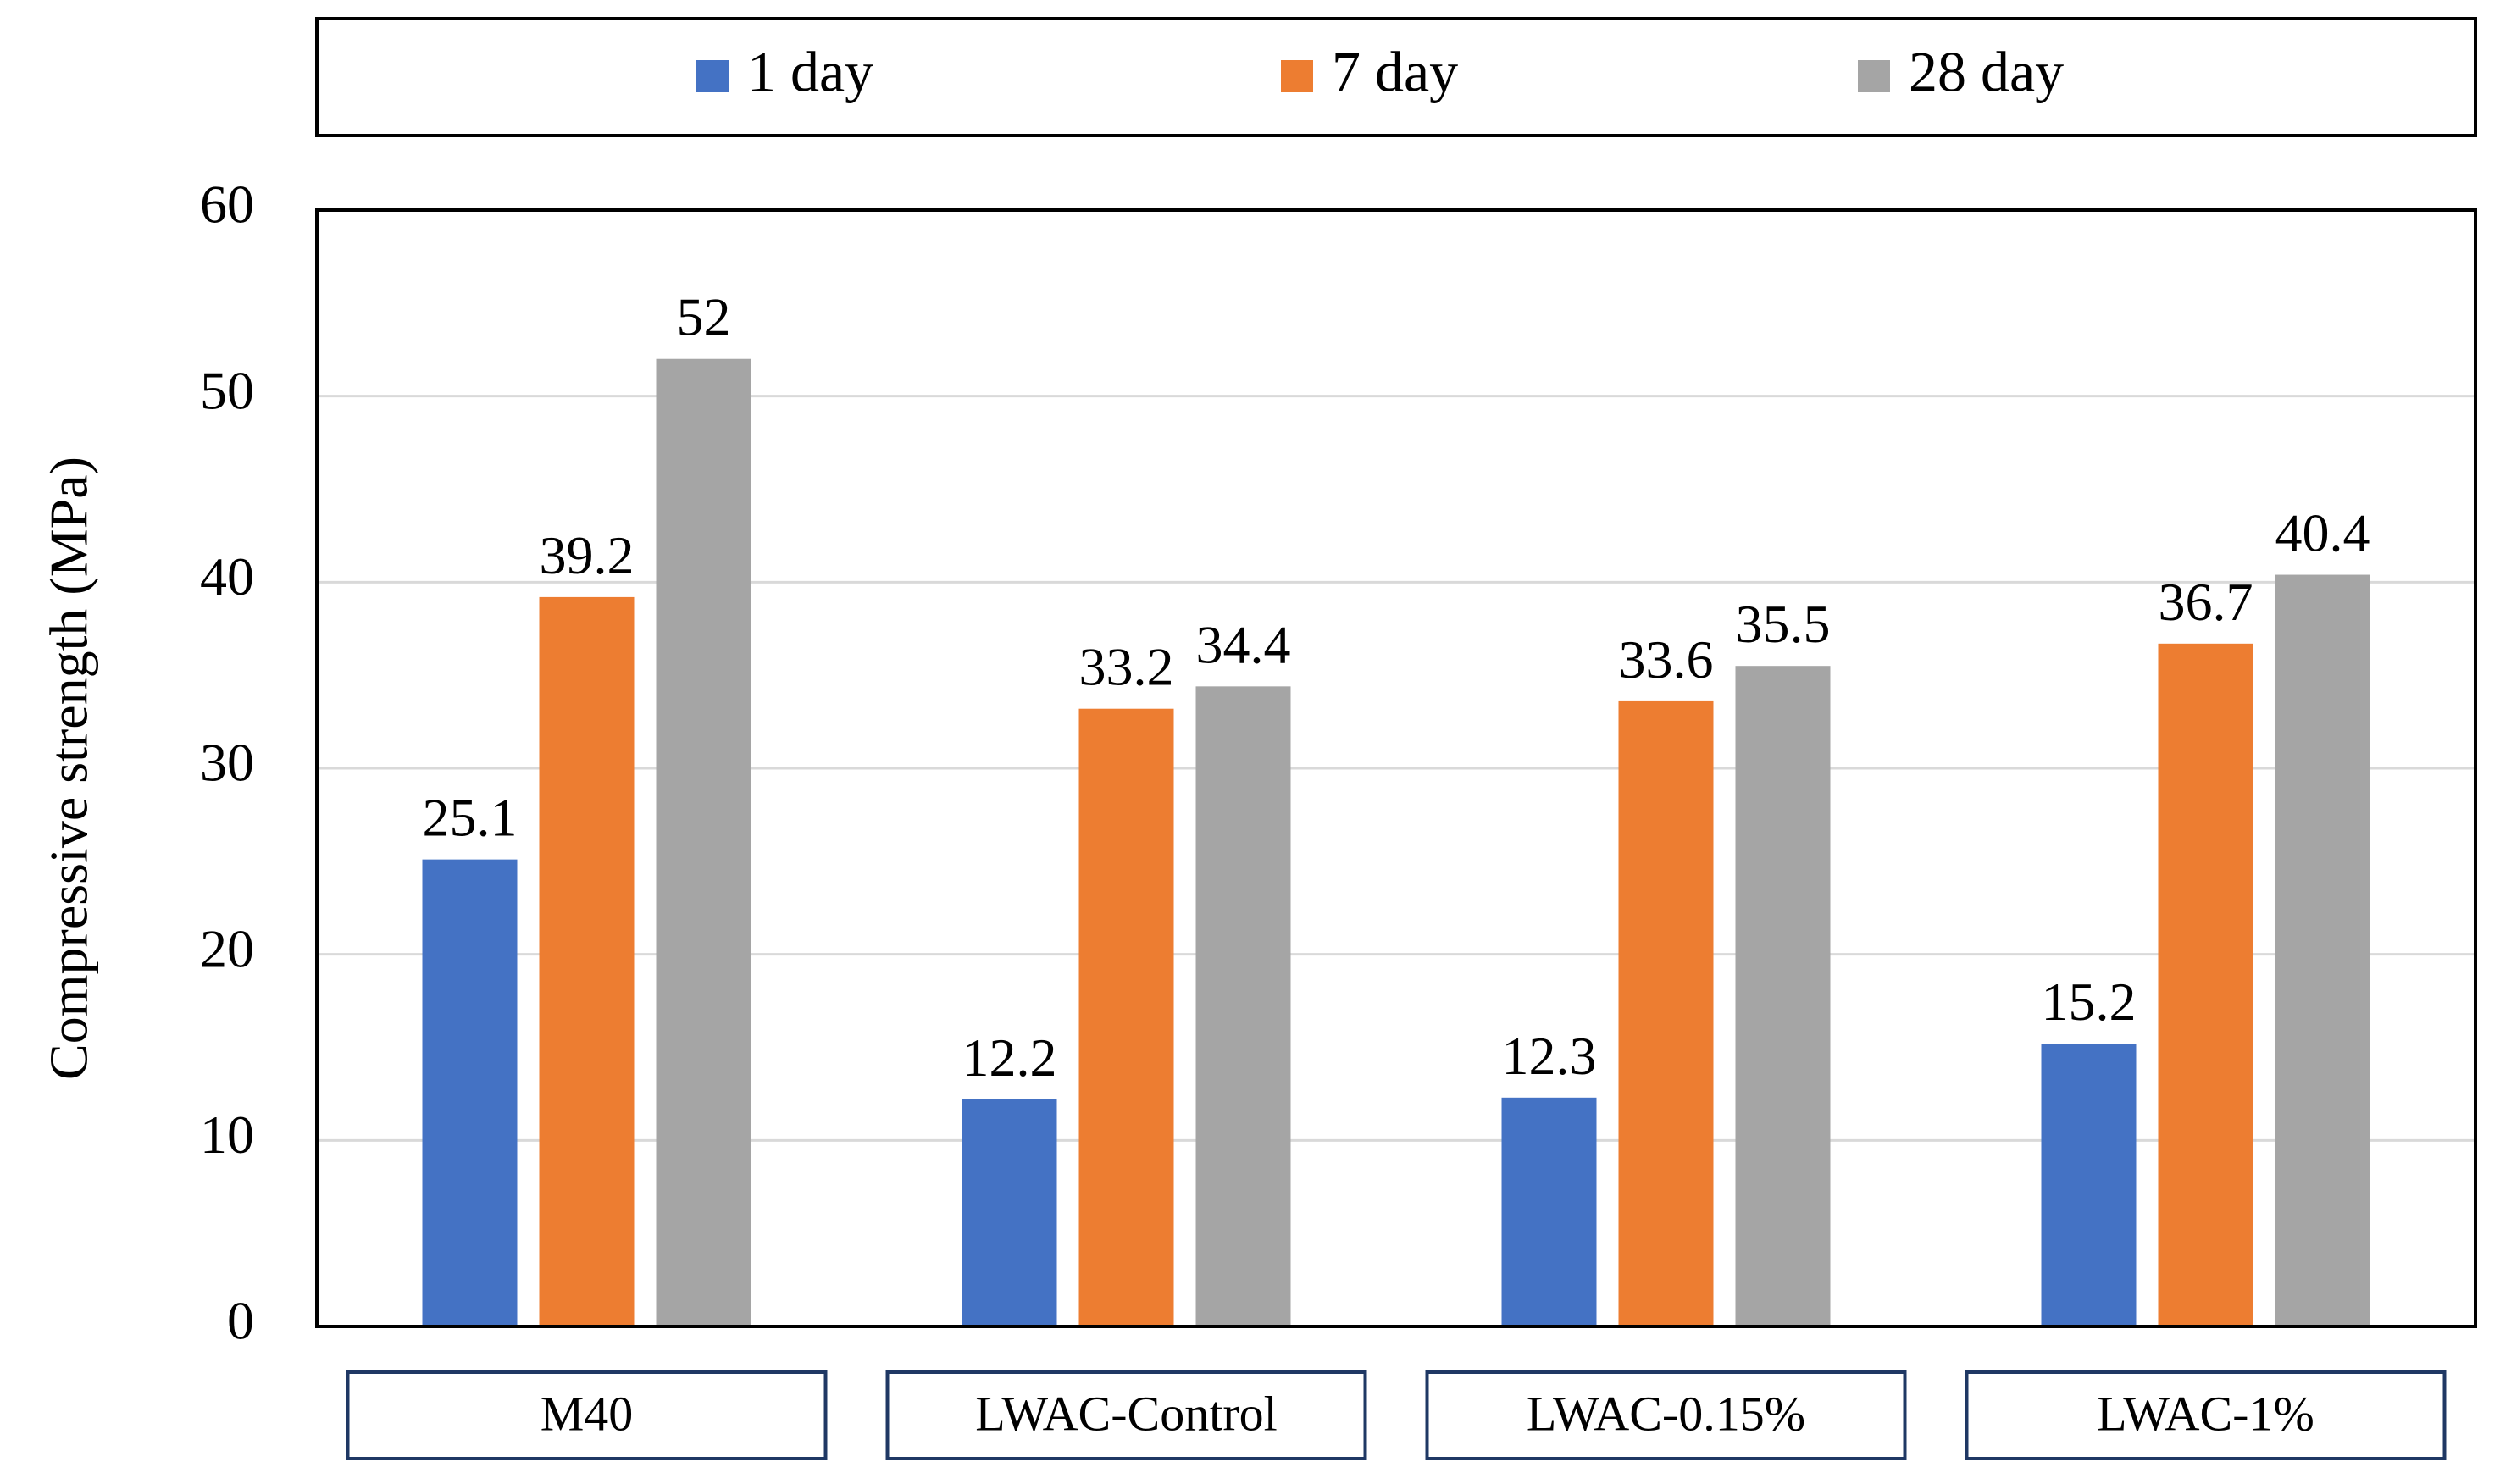 This screenshot has width=2500, height=1484. What do you see at coordinates (1549, 1056) in the screenshot?
I see `data-label: 12.3` at bounding box center [1549, 1056].